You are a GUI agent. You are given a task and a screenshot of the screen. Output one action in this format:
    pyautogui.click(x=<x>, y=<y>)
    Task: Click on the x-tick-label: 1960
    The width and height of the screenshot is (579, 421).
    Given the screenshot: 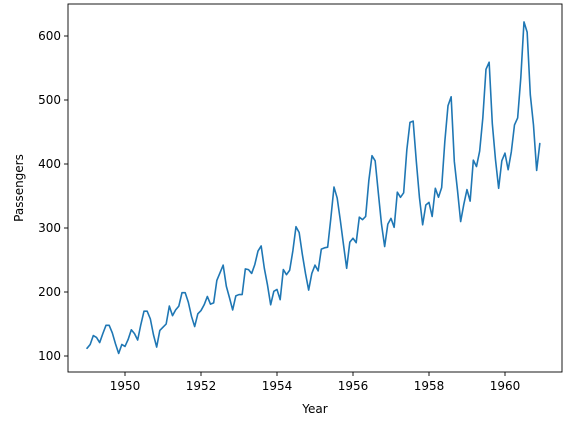 What is the action you would take?
    pyautogui.click(x=505, y=386)
    